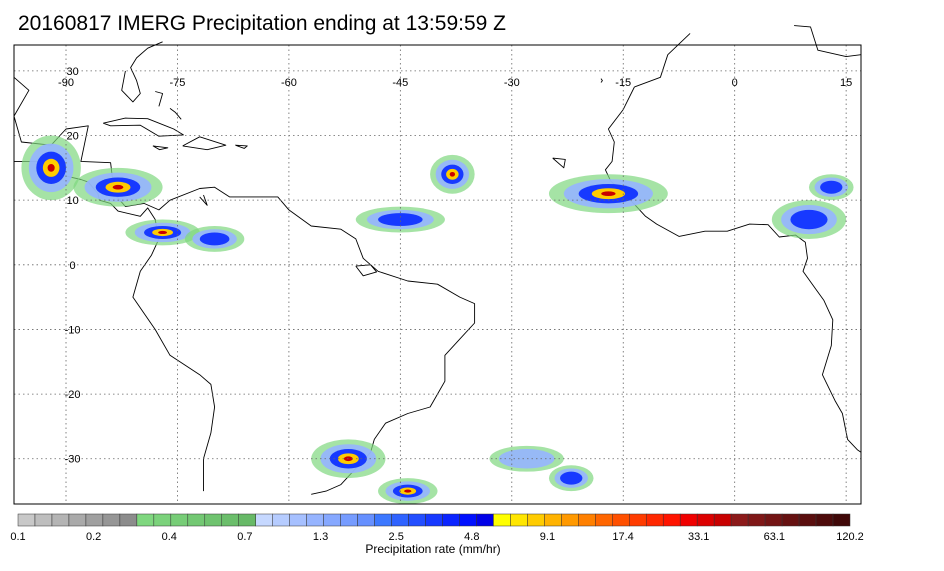 The image size is (944, 571). Describe the element at coordinates (289, 83) in the screenshot. I see `lon-tick-label: -60` at that location.